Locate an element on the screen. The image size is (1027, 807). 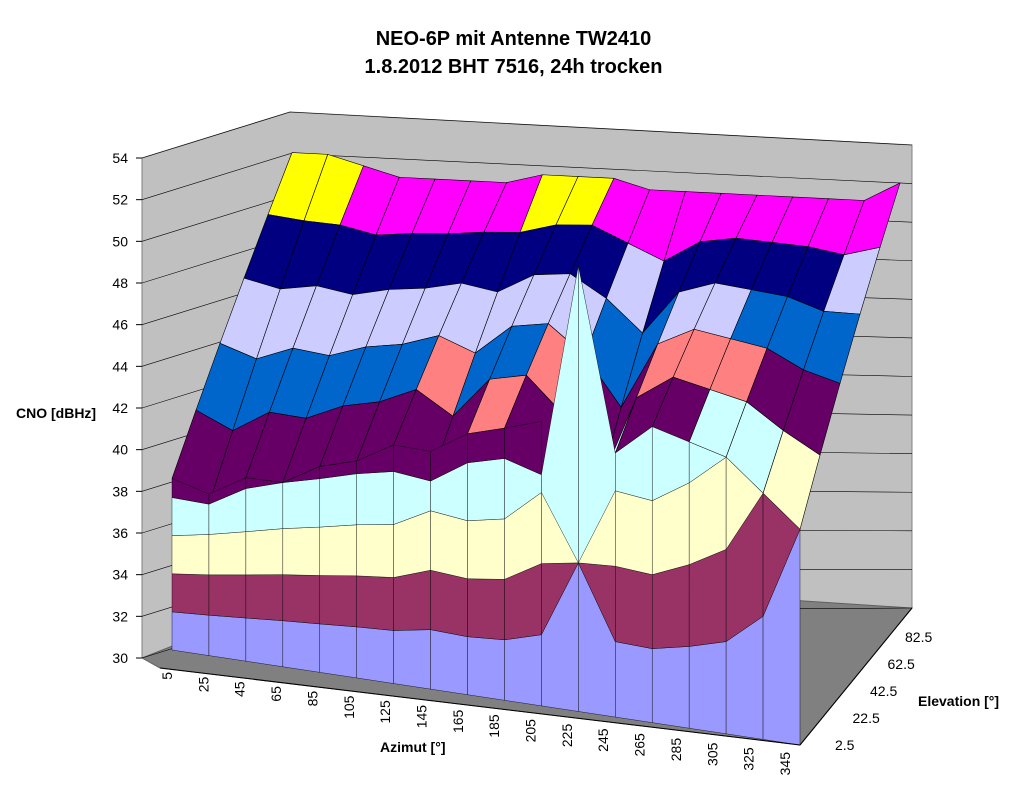
y-axis-line is located at coordinates (856, 676).